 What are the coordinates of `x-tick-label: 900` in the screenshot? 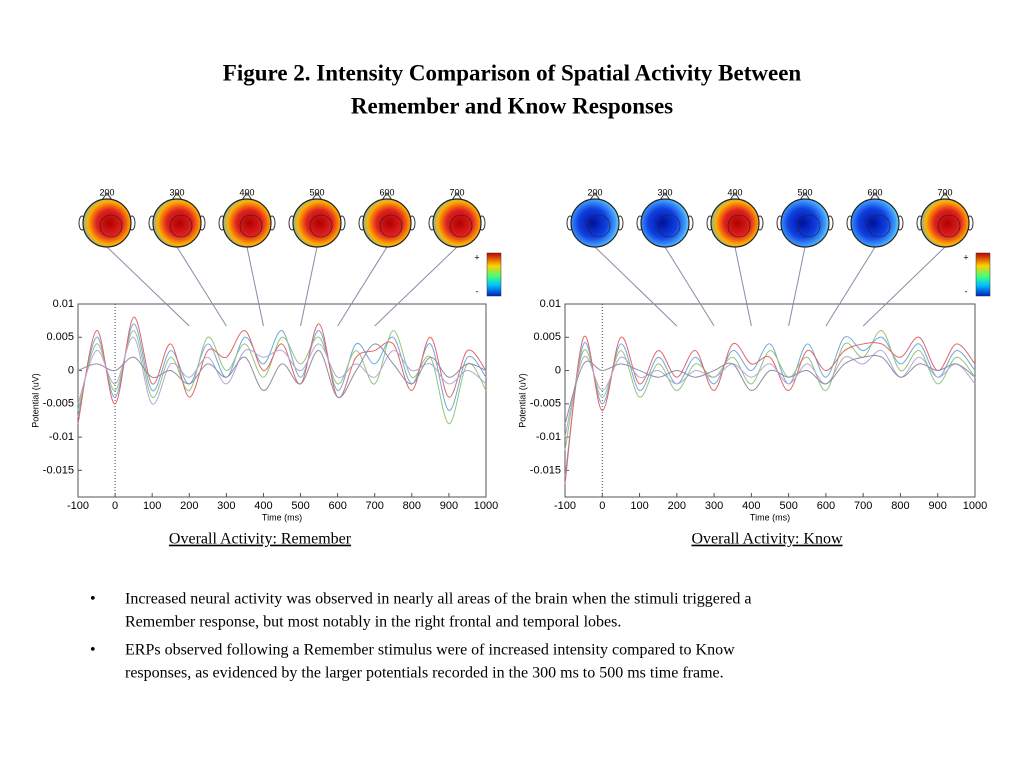 It's located at (938, 506).